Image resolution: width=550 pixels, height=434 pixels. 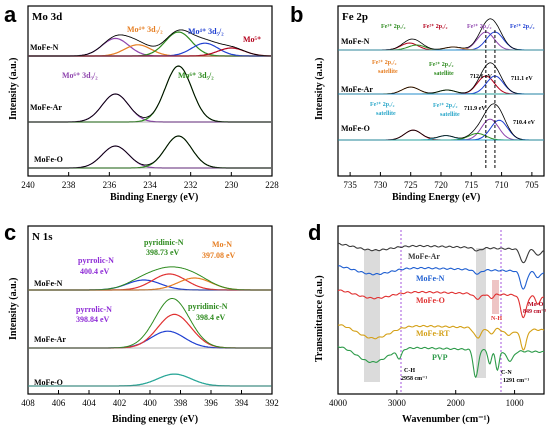 I want to click on x-tick-label: 710, so click(x=502, y=185).